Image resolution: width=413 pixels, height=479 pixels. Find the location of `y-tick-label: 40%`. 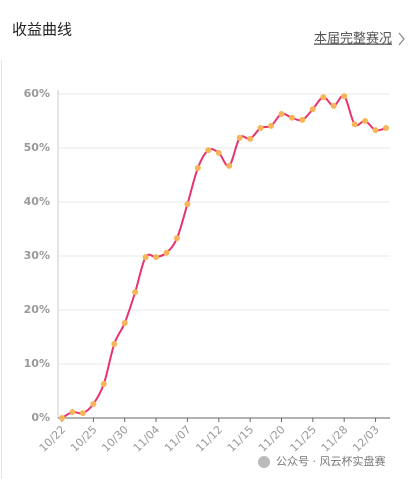

y-tick-label: 40% is located at coordinates (37, 201).